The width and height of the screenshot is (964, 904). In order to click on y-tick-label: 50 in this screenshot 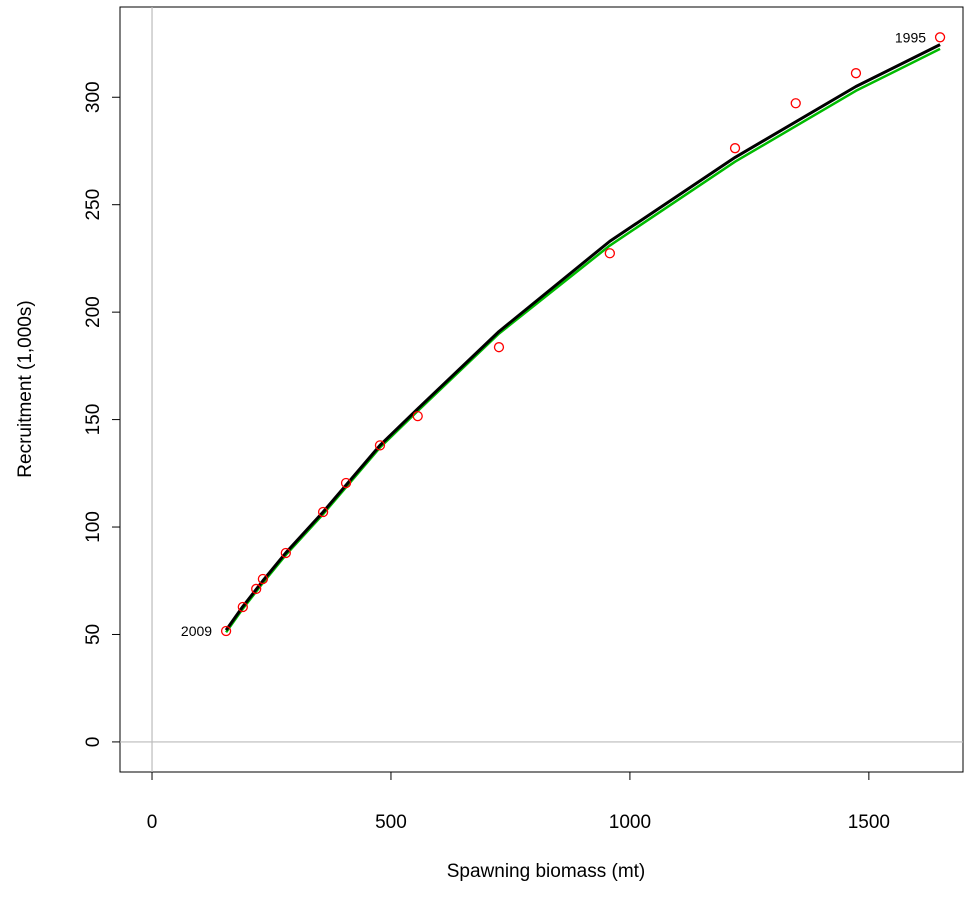, I will do `click(93, 634)`.